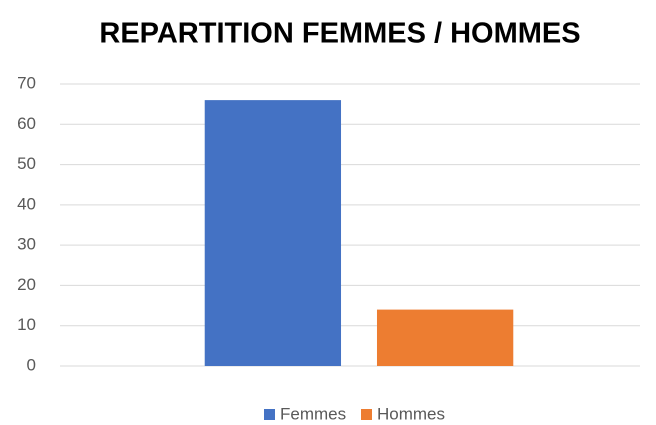 The height and width of the screenshot is (425, 656). Describe the element at coordinates (26, 324) in the screenshot. I see `y-tick-label: 10` at that location.